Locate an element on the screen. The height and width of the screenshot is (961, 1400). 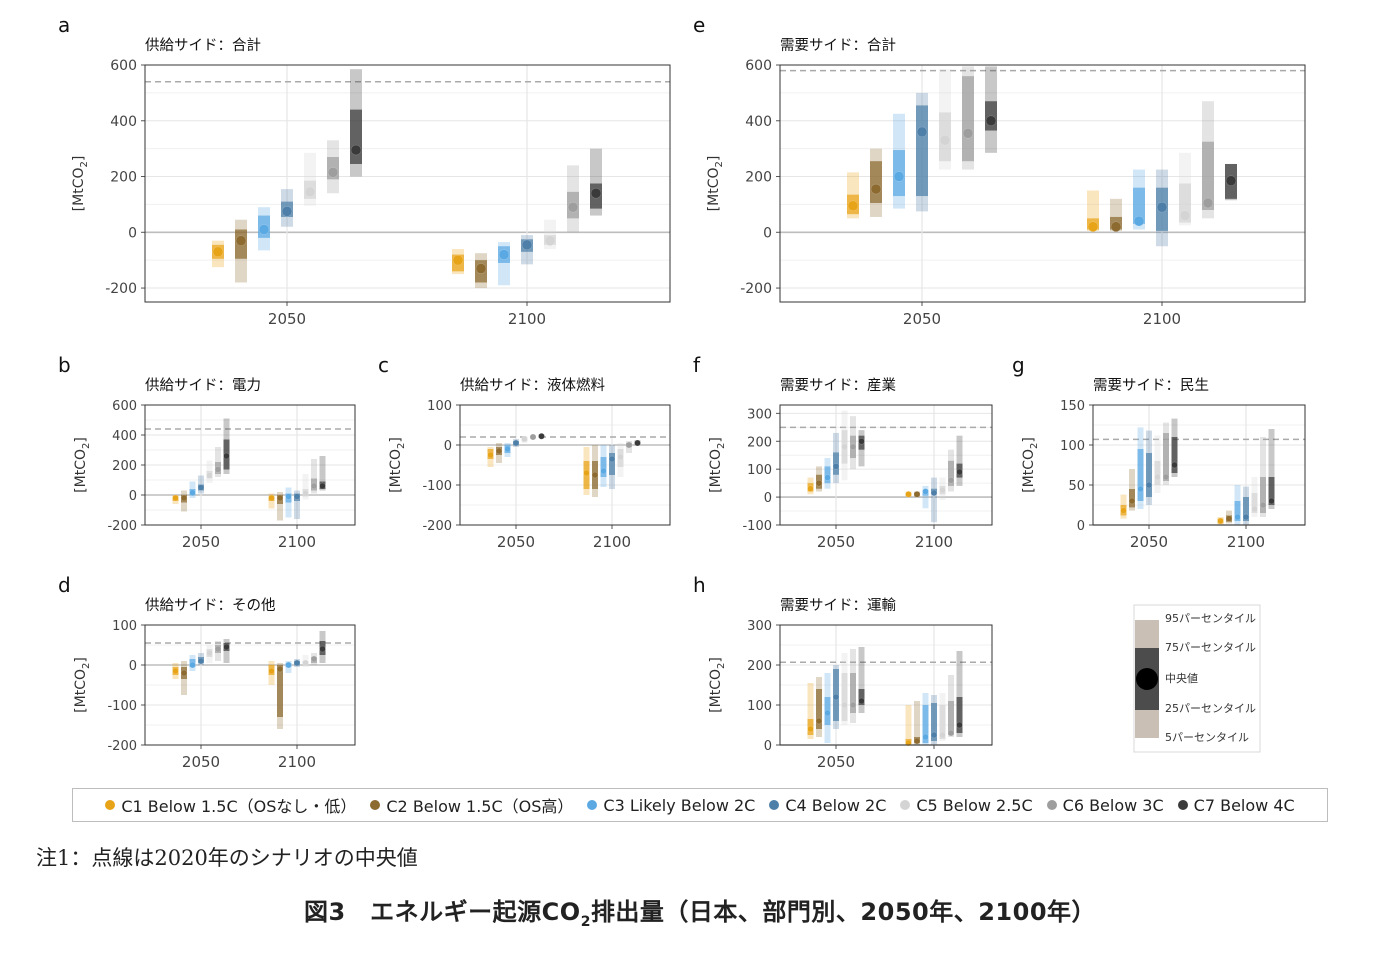
key-label: 95パーセンタイル is located at coordinates (1210, 618).